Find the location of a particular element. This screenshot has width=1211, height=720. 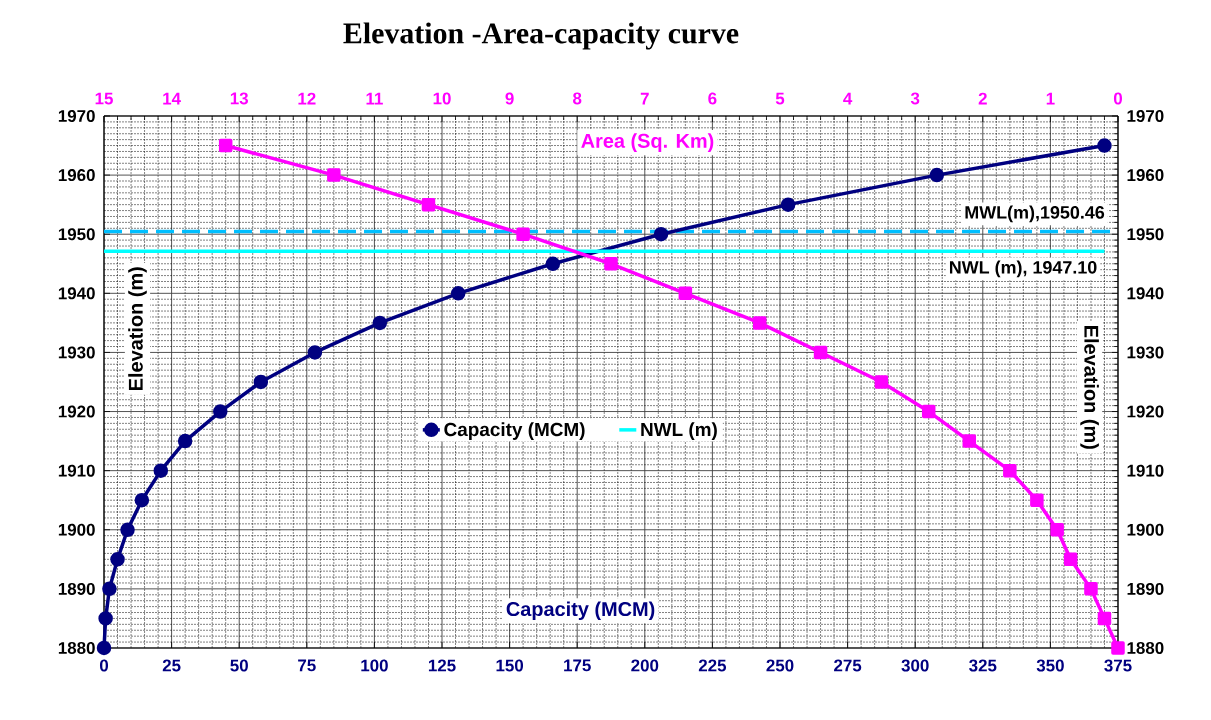

y2-tick-label: 1950 is located at coordinates (1145, 234).